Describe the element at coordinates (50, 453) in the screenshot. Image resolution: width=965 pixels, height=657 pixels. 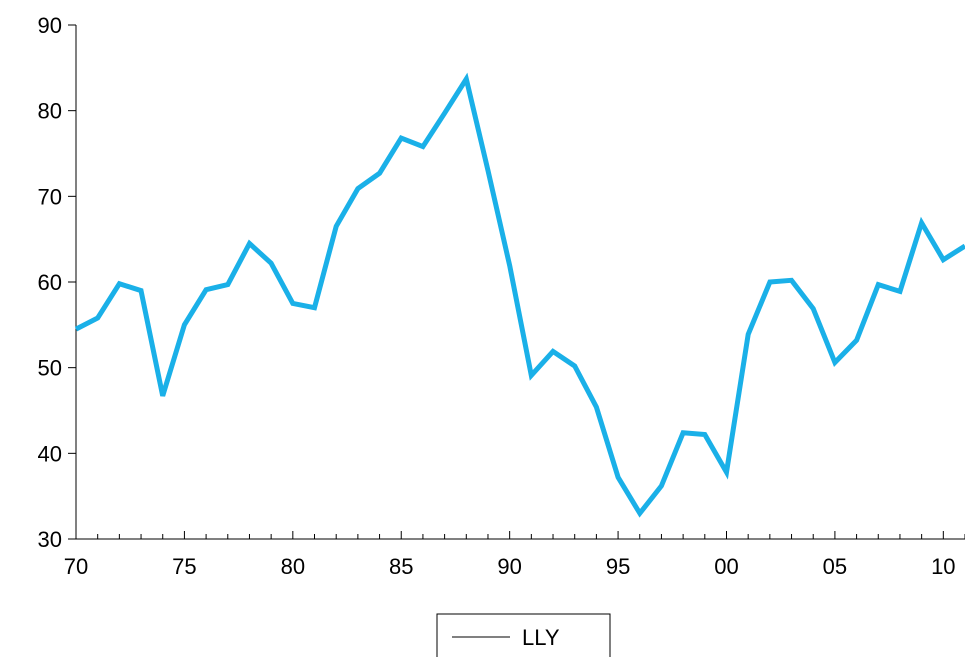
I see `y-tick-label: 40` at that location.